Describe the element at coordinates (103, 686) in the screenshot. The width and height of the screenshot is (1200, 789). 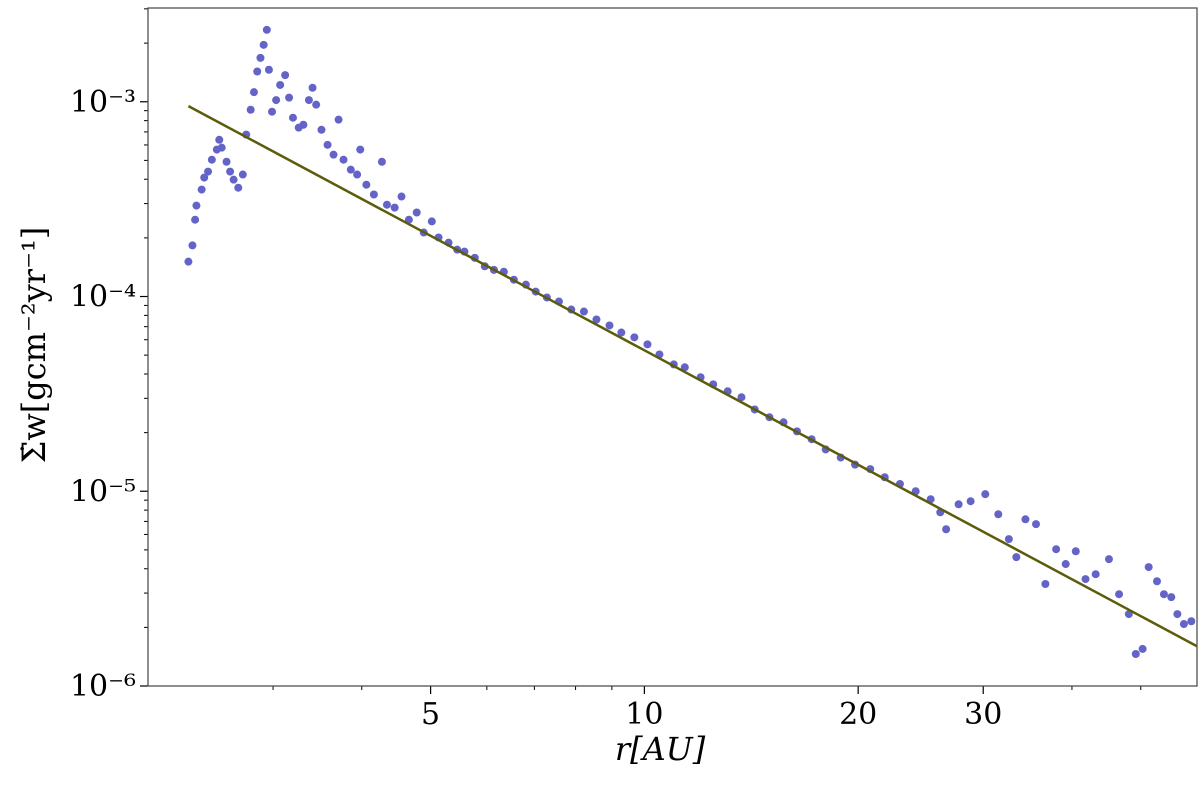
I see `y-tick-label: 10⁻⁶` at that location.